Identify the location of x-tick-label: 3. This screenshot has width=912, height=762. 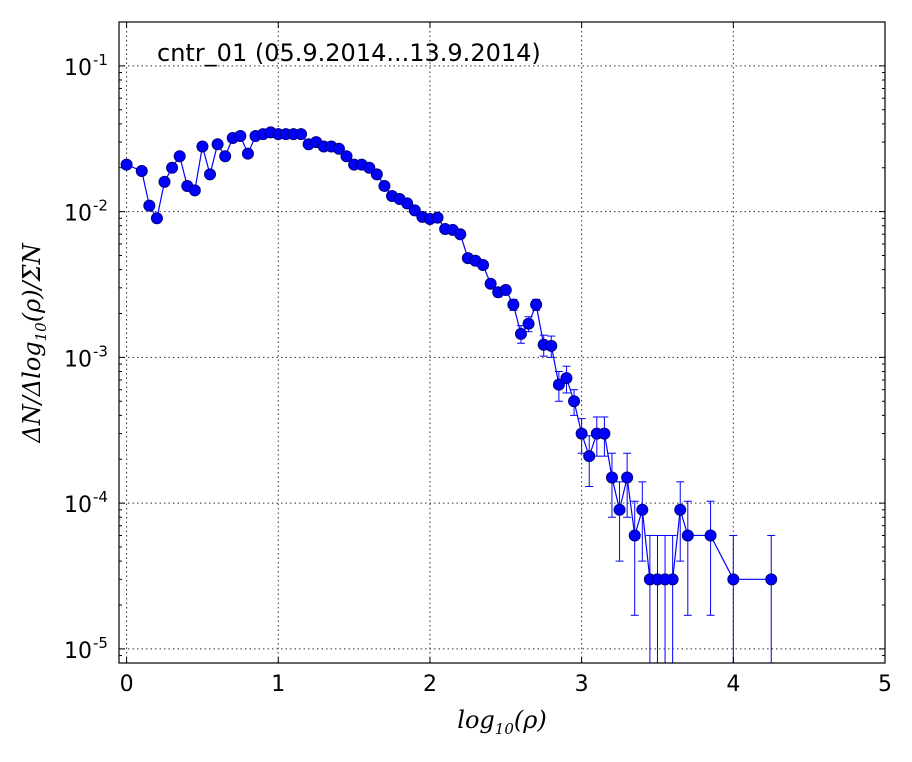
(582, 684).